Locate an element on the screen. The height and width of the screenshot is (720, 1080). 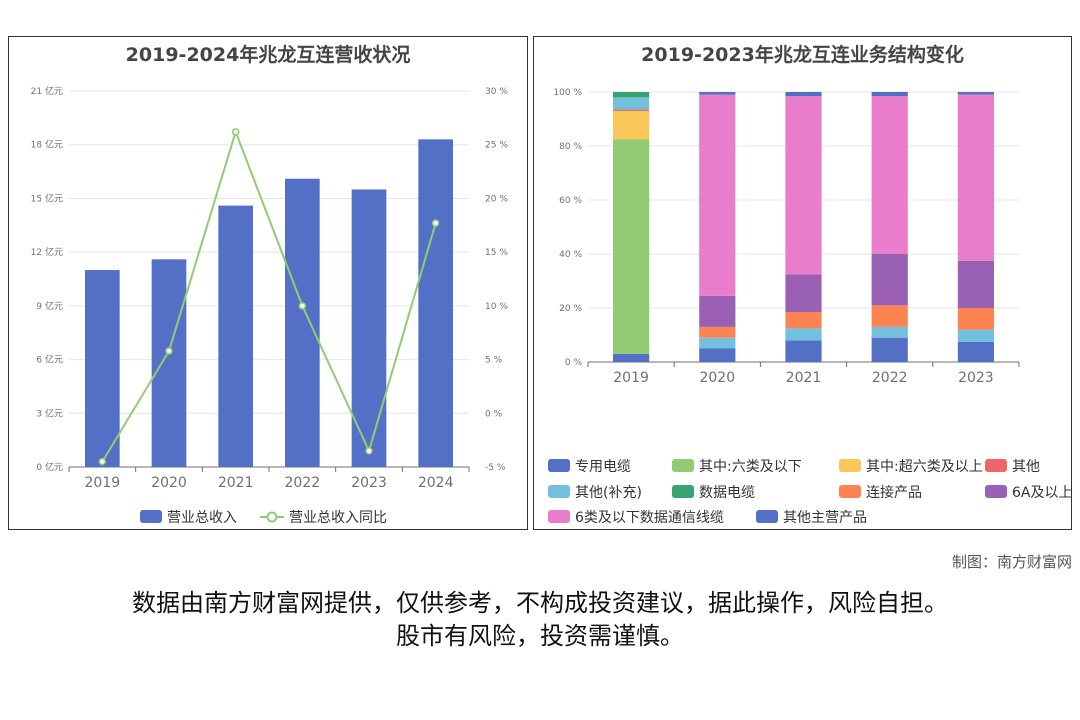
legend-label: 6类及以下数据通信线缆 is located at coordinates (649, 518).